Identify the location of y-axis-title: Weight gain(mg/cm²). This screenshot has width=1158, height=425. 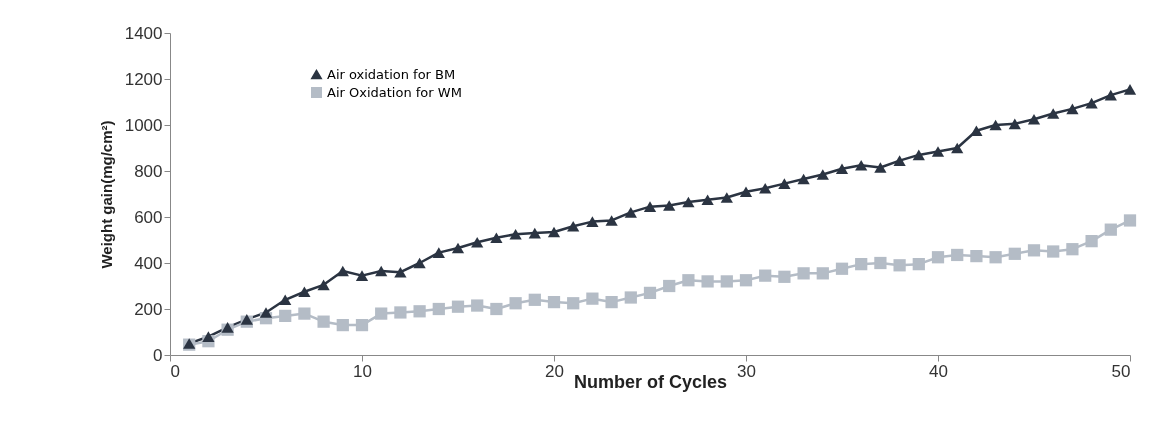
(106, 194).